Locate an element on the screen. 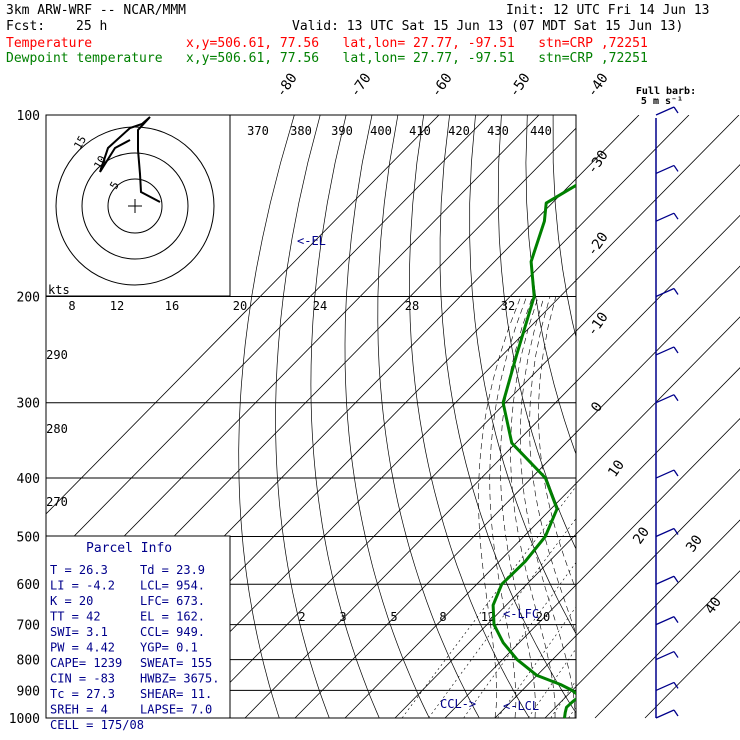 This screenshot has height=740, width=740. parcel-info-value: LCL= 954. is located at coordinates (172, 586).